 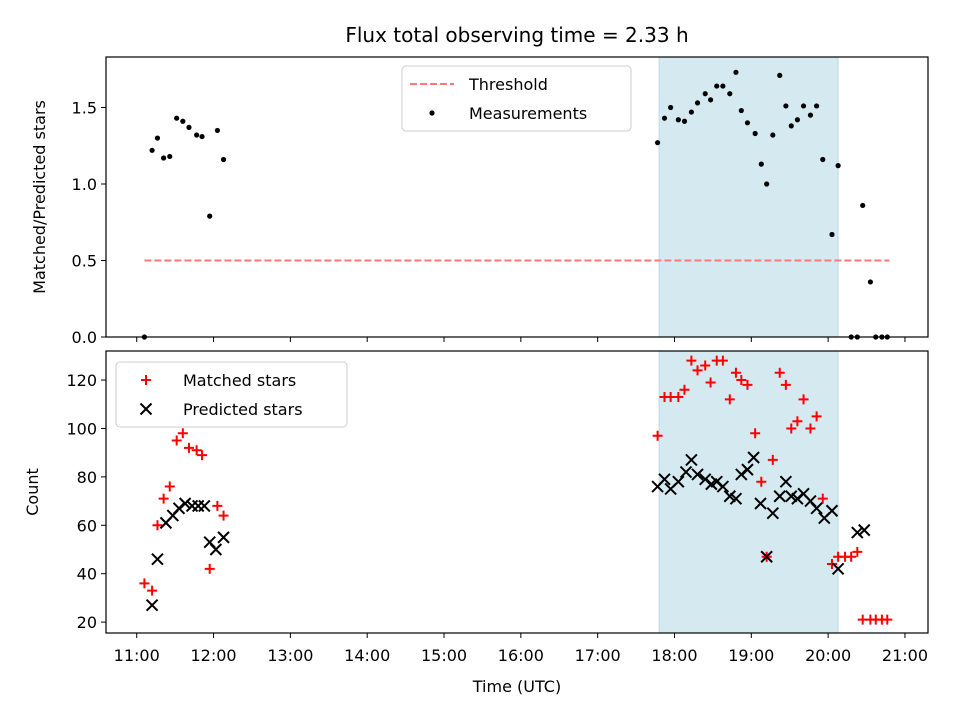 What do you see at coordinates (84, 107) in the screenshot?
I see `y-tick-label: 1.5` at bounding box center [84, 107].